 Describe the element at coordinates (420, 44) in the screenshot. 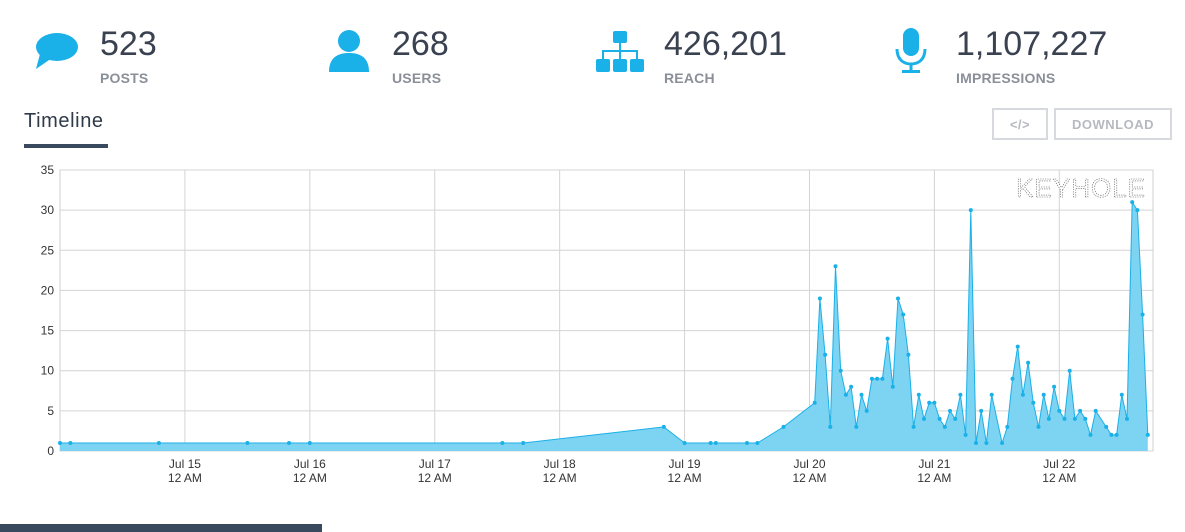

I see `stat-users-value: 268` at that location.